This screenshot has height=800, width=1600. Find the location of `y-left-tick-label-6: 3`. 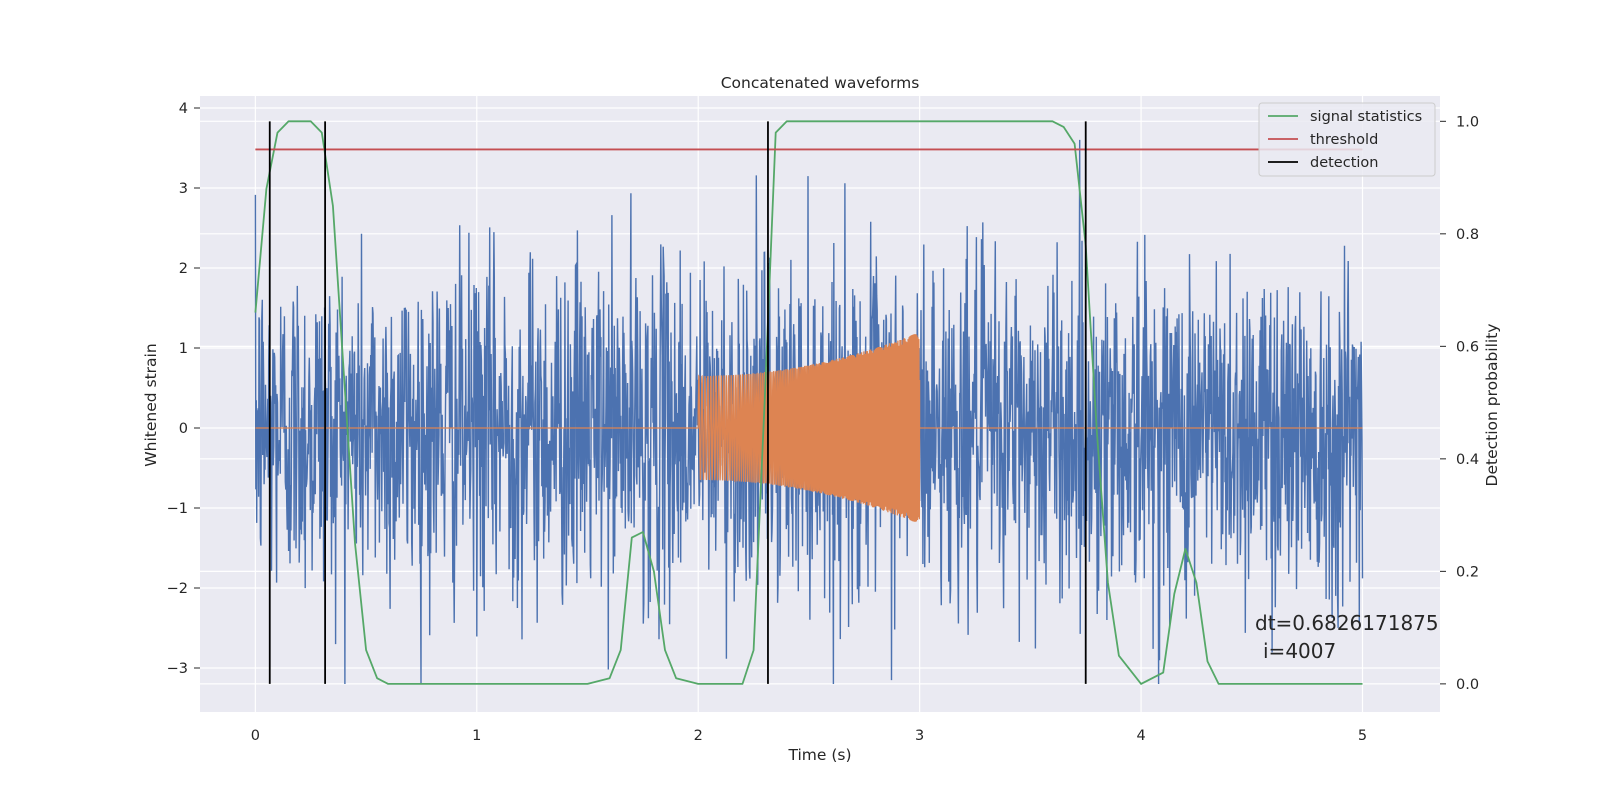

y-left-tick-label-6: 3 is located at coordinates (183, 189).